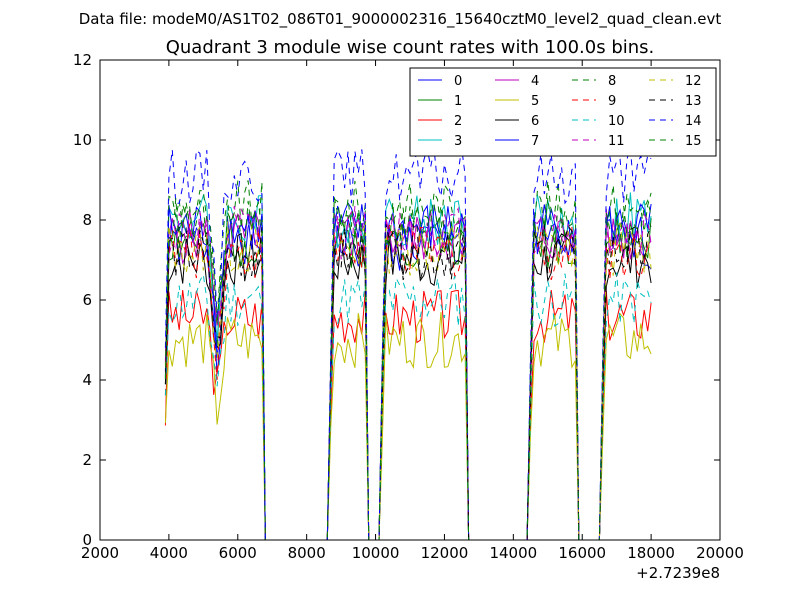 The height and width of the screenshot is (600, 800). Describe the element at coordinates (720, 553) in the screenshot. I see `x-tick-label: 20000` at that location.